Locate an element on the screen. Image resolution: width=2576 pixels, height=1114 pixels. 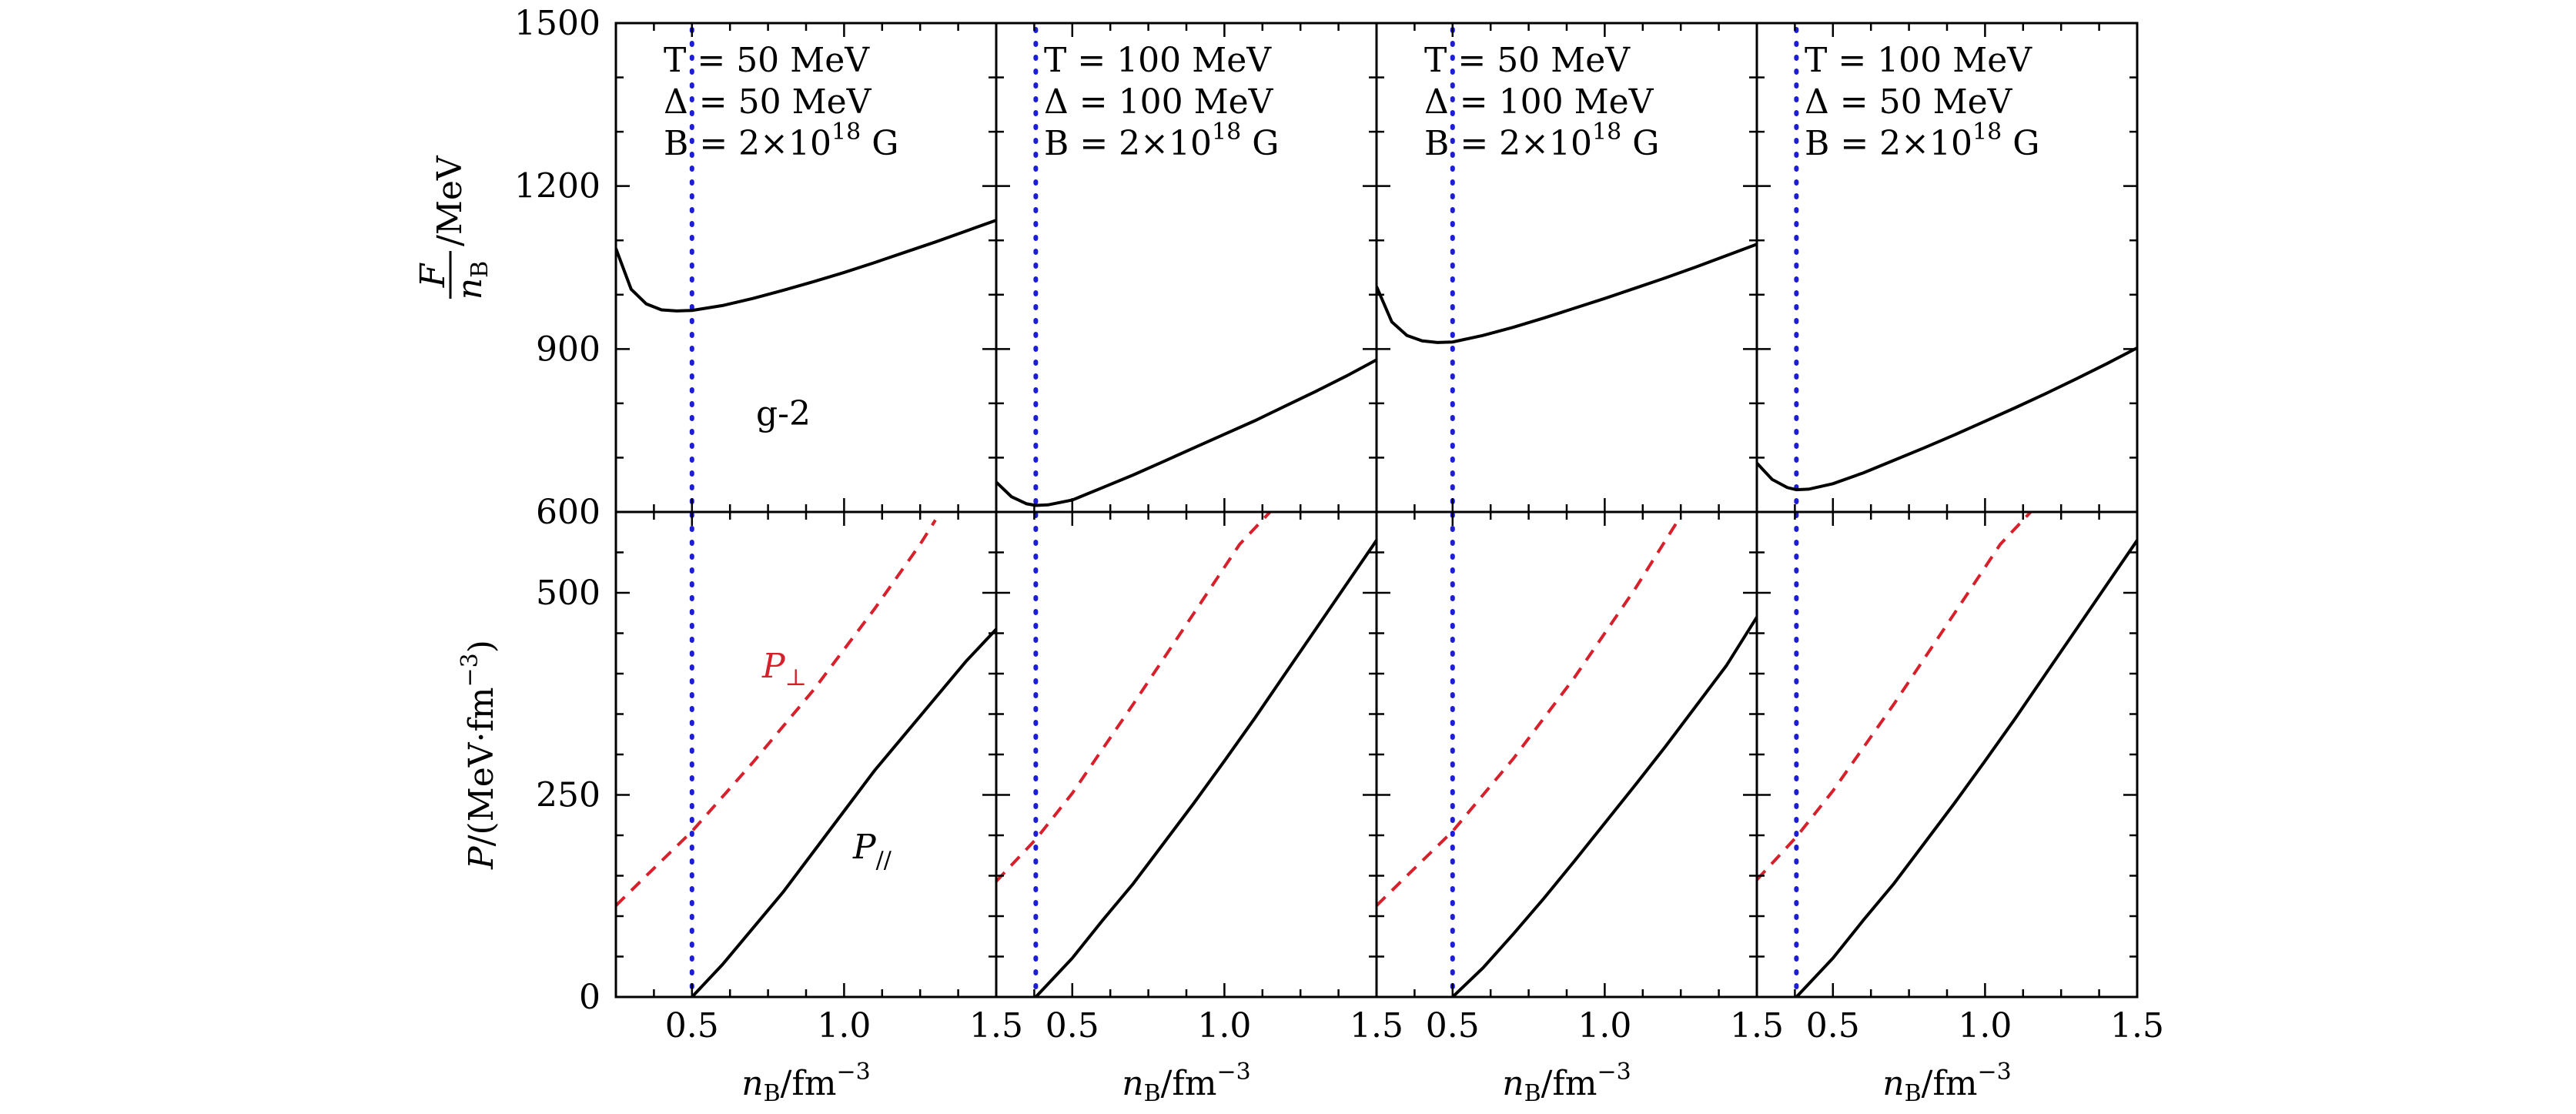
y-axis-labels: FnB/MeV P/(MeV·fm−3) is located at coordinates (457, 512).